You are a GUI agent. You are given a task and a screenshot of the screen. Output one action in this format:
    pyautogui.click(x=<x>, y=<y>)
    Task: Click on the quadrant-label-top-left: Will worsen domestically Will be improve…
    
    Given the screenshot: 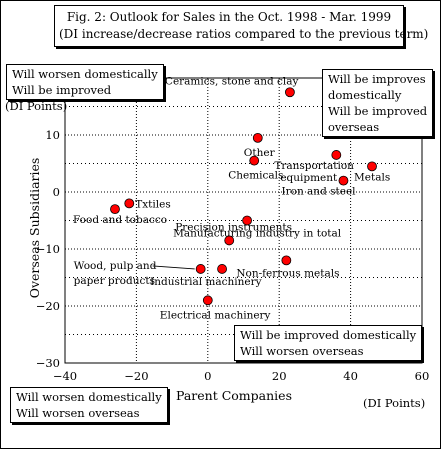 What is the action you would take?
    pyautogui.click(x=85, y=82)
    